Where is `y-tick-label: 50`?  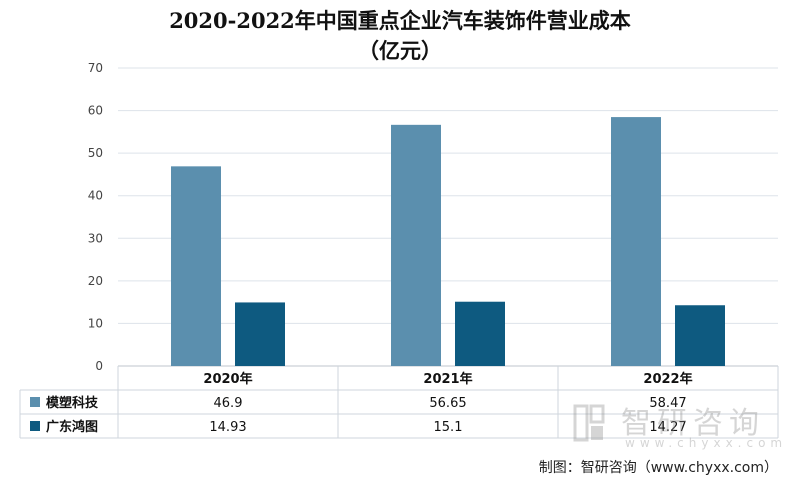
y-tick-label: 50 is located at coordinates (95, 153).